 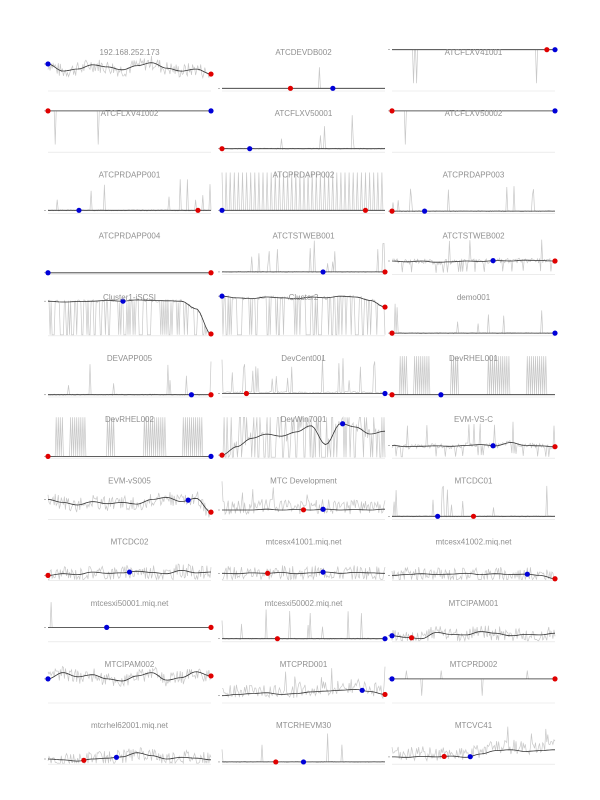 I want to click on panel-title: MTCPRD001, so click(x=304, y=664).